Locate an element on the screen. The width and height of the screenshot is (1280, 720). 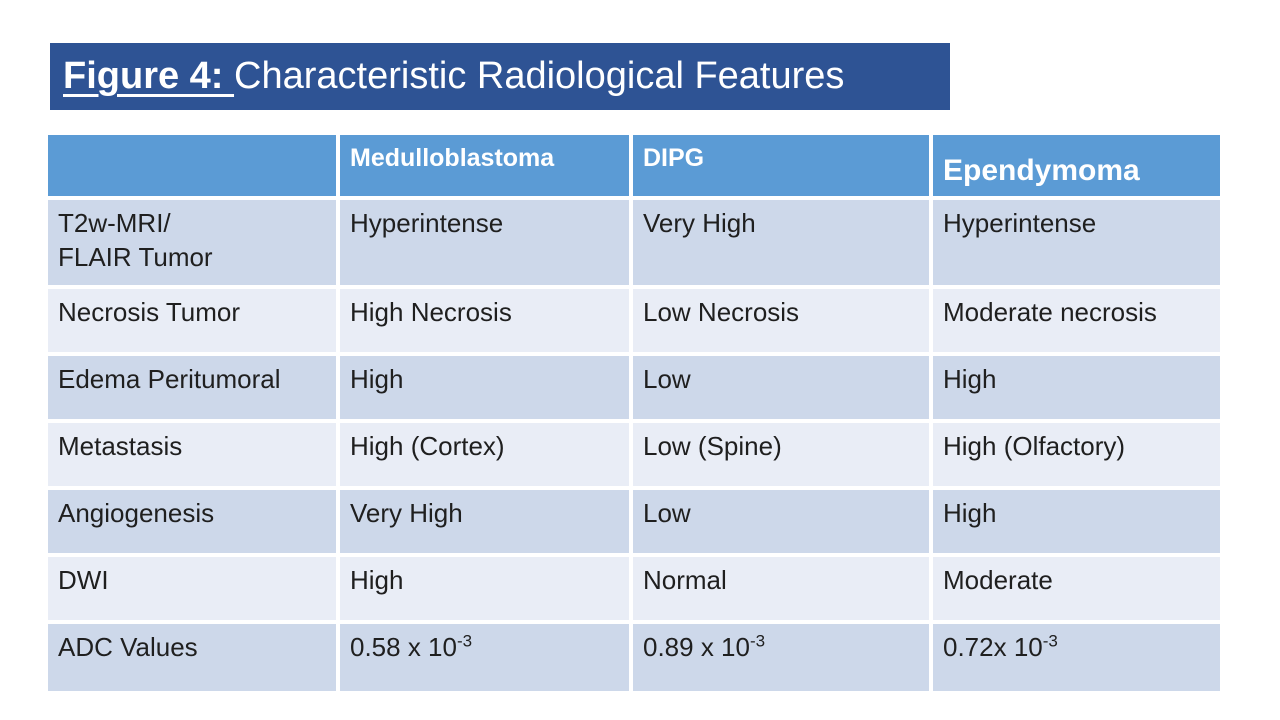
table-row-angiogenesis: Angiogenesis Very High Low High is located at coordinates (634, 523).